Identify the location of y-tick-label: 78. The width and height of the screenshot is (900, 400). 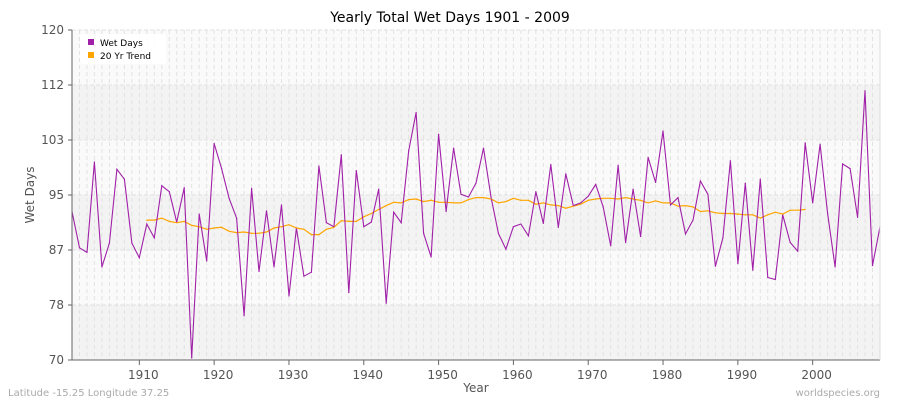
(56, 305).